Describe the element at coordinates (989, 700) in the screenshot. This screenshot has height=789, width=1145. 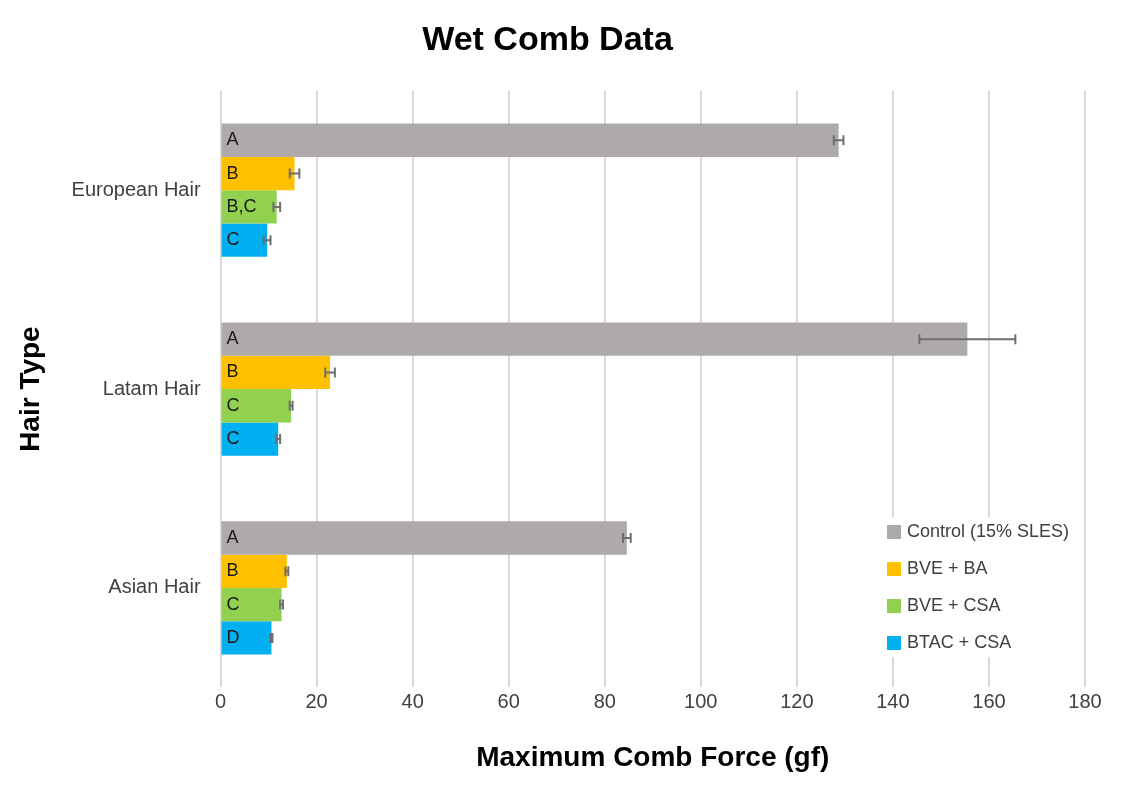
I see `x-tick-label: 160` at that location.